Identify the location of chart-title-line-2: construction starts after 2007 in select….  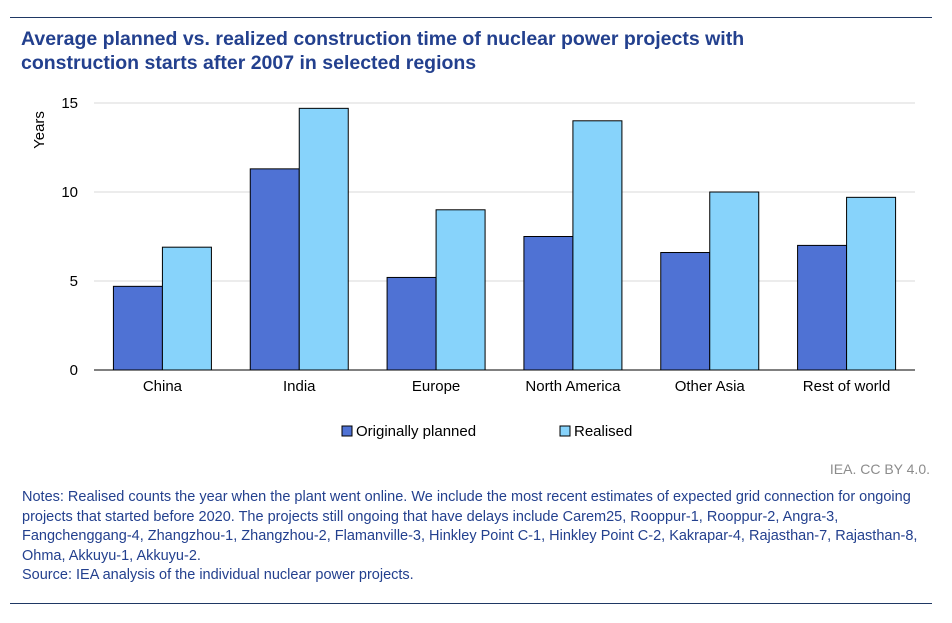
(249, 63).